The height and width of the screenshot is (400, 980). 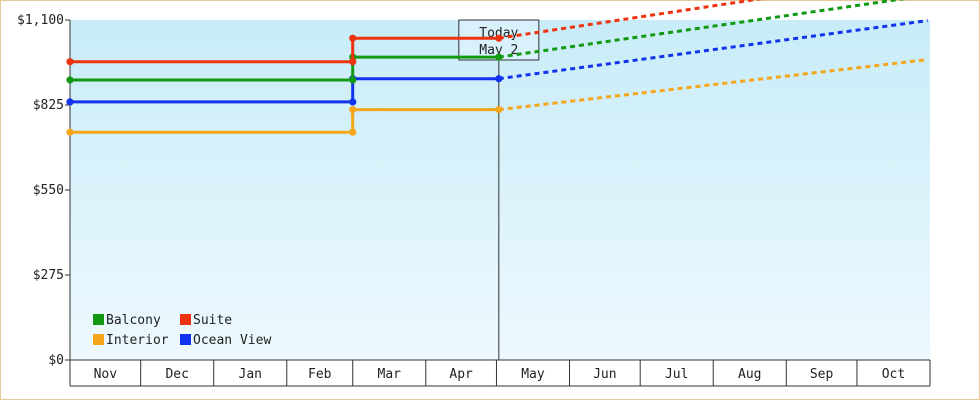 I want to click on month-label: Mar, so click(x=390, y=374).